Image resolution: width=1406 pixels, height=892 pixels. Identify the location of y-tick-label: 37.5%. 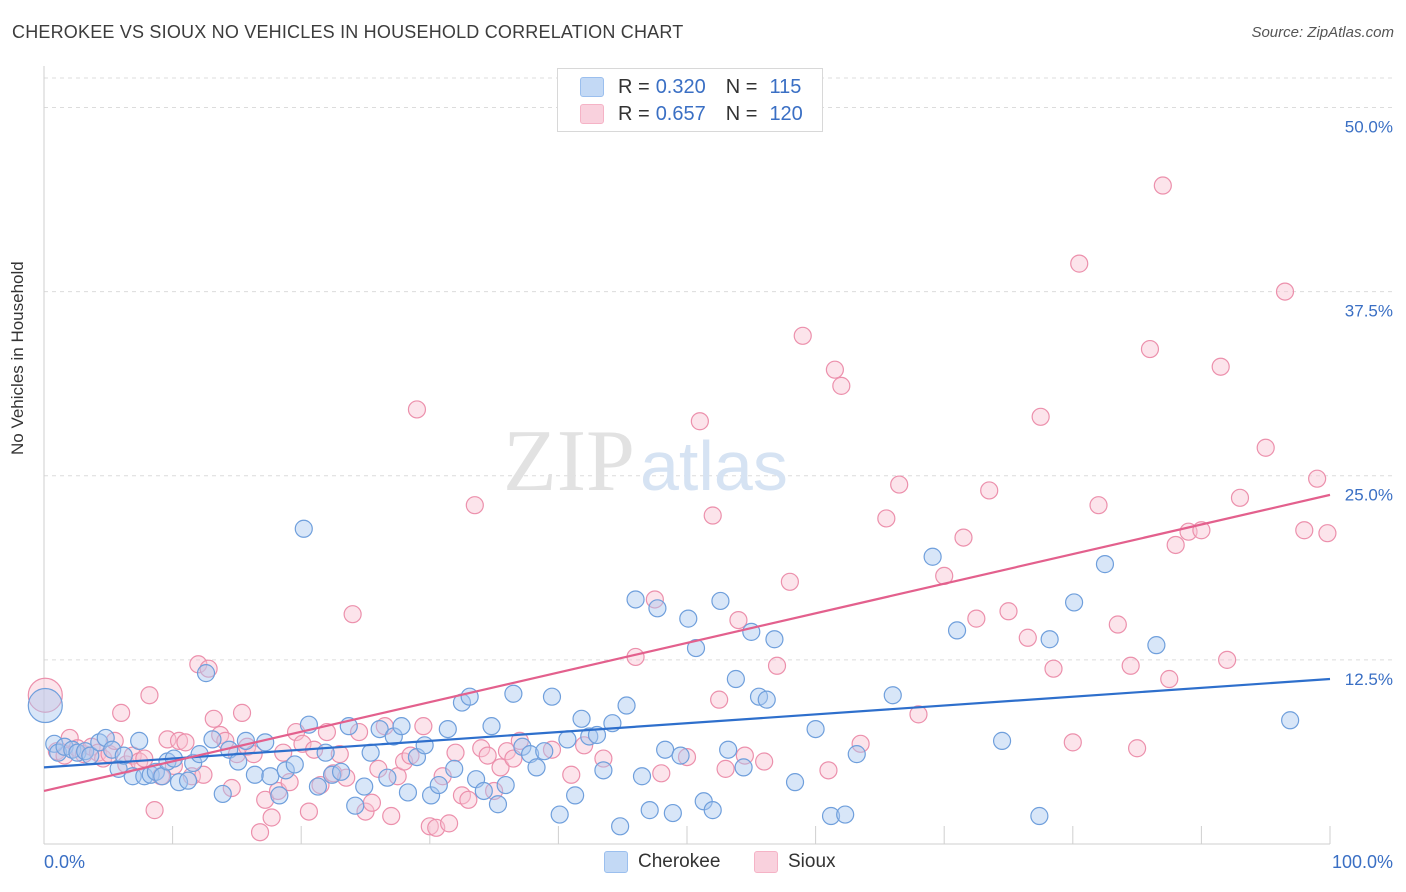
(1369, 311).